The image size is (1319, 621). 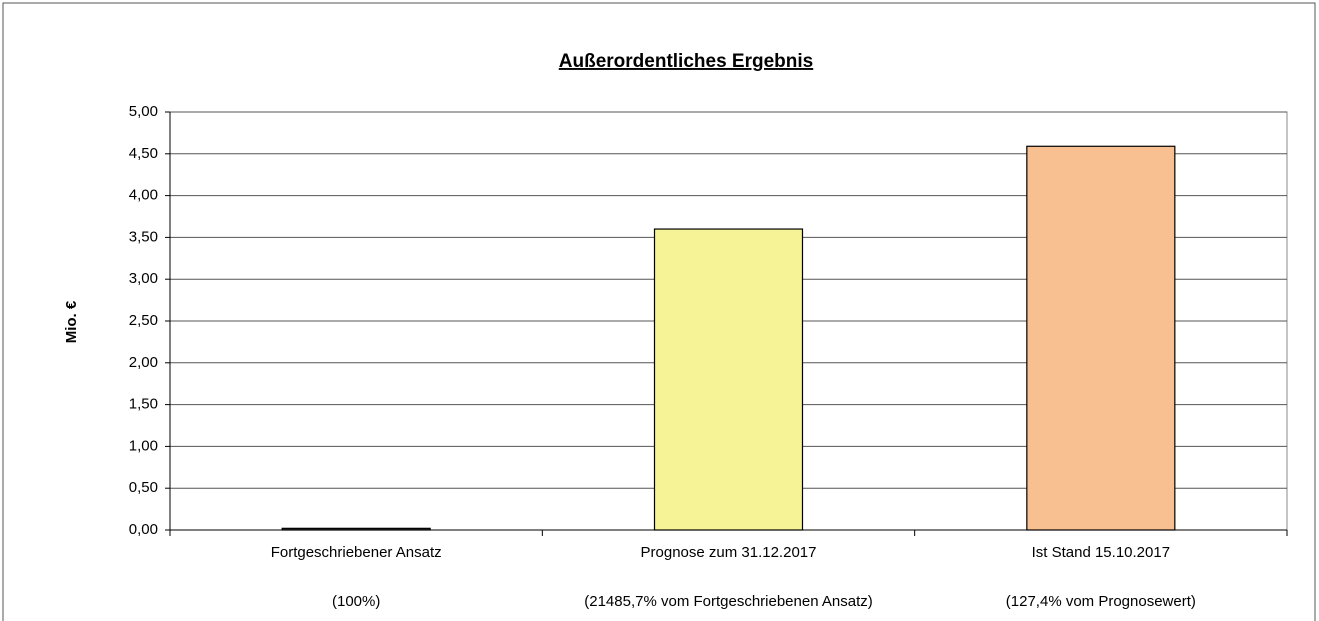 I want to click on x-tick-note: (21485,7% vom Fortgeschriebenen Ansatz), so click(x=728, y=601).